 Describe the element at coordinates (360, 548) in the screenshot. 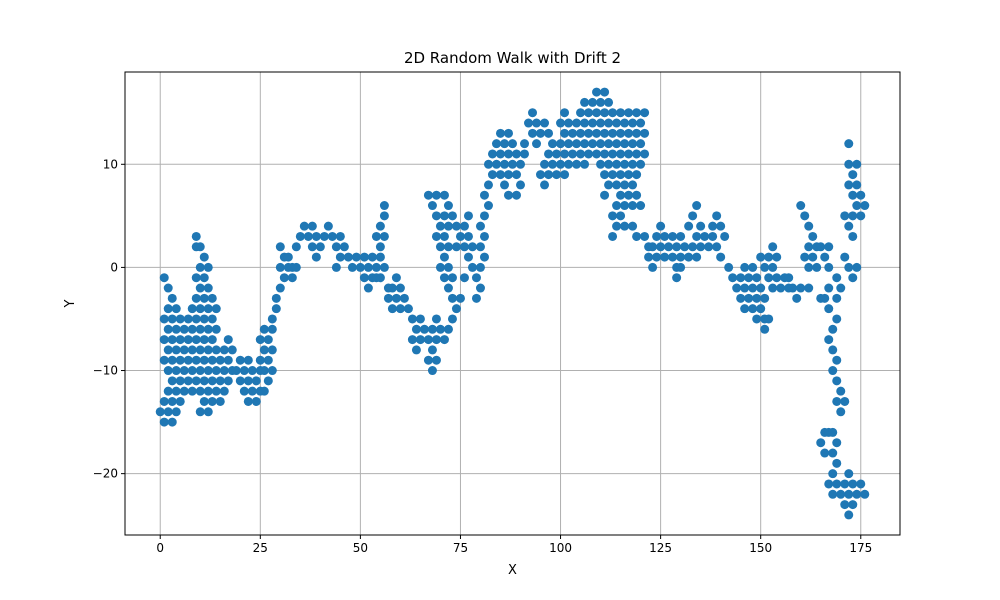

I see `x-tick-label: 50` at that location.